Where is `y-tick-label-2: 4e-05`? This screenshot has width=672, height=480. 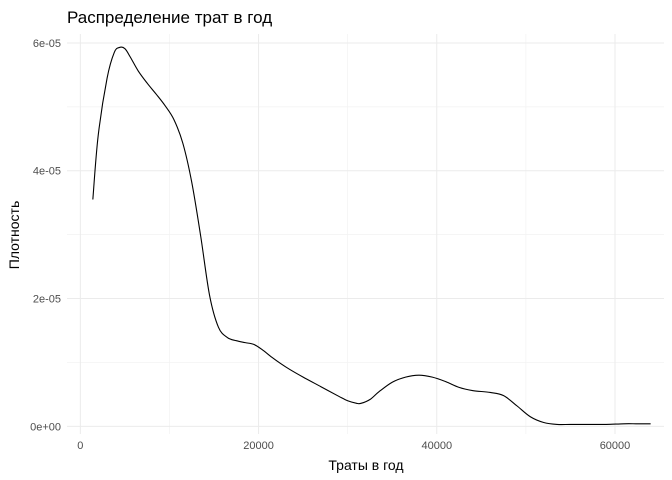
y-tick-label-2: 4e-05 is located at coordinates (47, 172).